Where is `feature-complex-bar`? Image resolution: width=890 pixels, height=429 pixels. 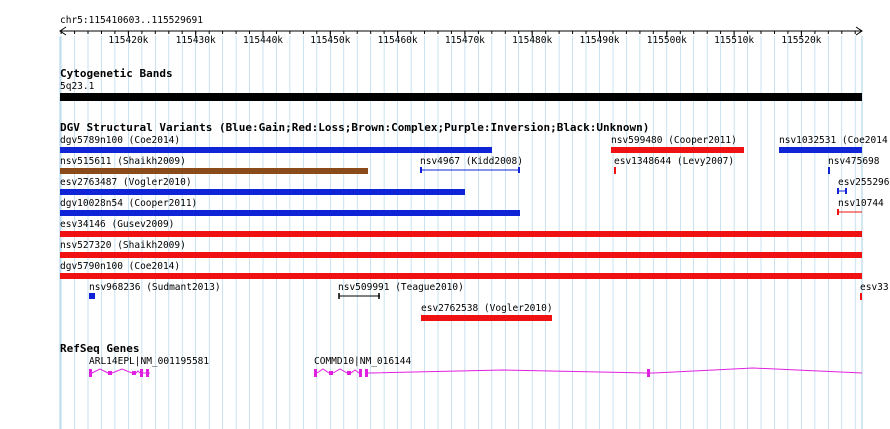
feature-complex-bar is located at coordinates (214, 171).